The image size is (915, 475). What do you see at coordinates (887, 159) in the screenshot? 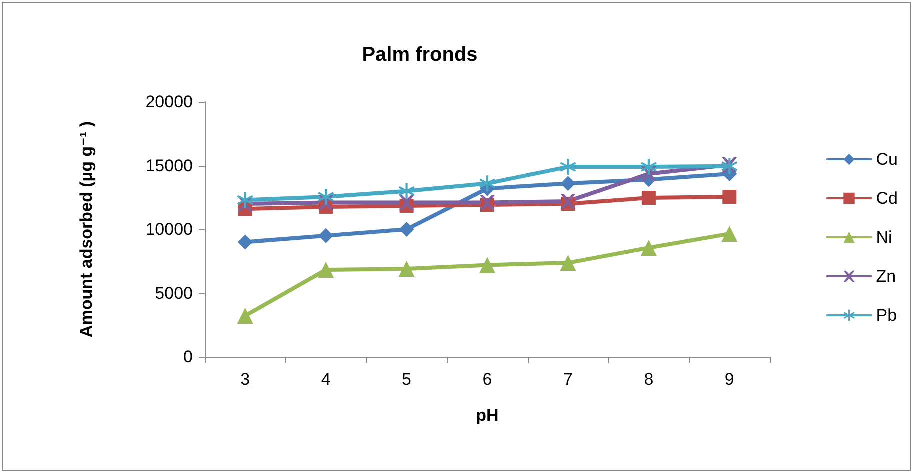
I see `legend-label: Cu` at bounding box center [887, 159].